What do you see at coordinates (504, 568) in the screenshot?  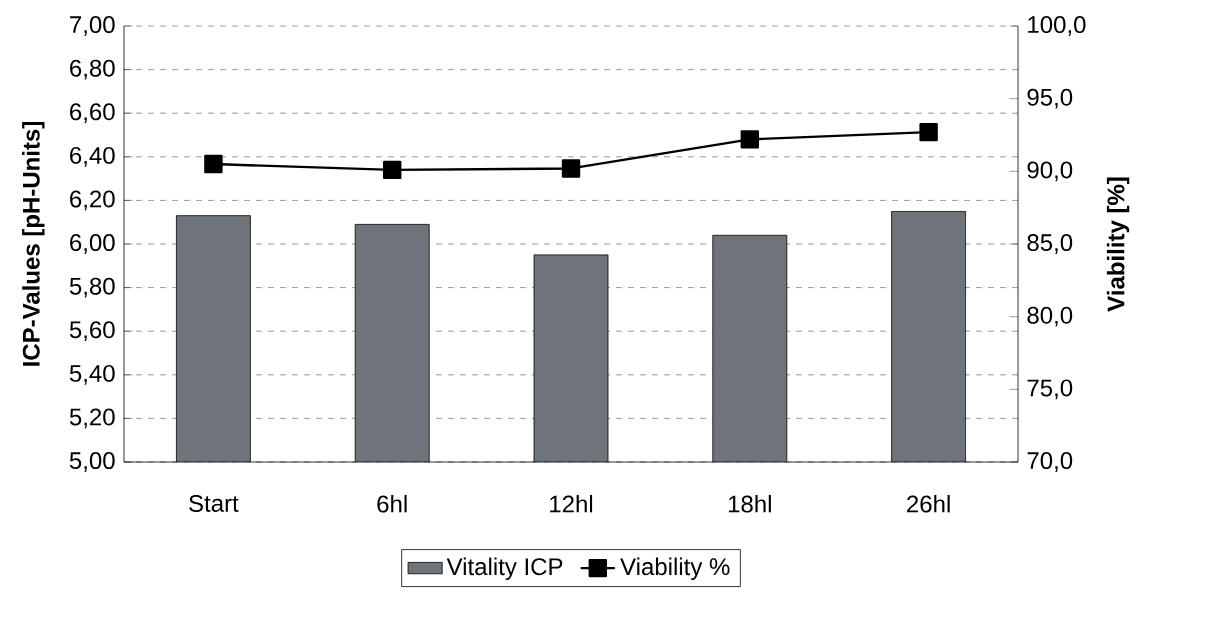 I see `legend-label: Vitality ICP` at bounding box center [504, 568].